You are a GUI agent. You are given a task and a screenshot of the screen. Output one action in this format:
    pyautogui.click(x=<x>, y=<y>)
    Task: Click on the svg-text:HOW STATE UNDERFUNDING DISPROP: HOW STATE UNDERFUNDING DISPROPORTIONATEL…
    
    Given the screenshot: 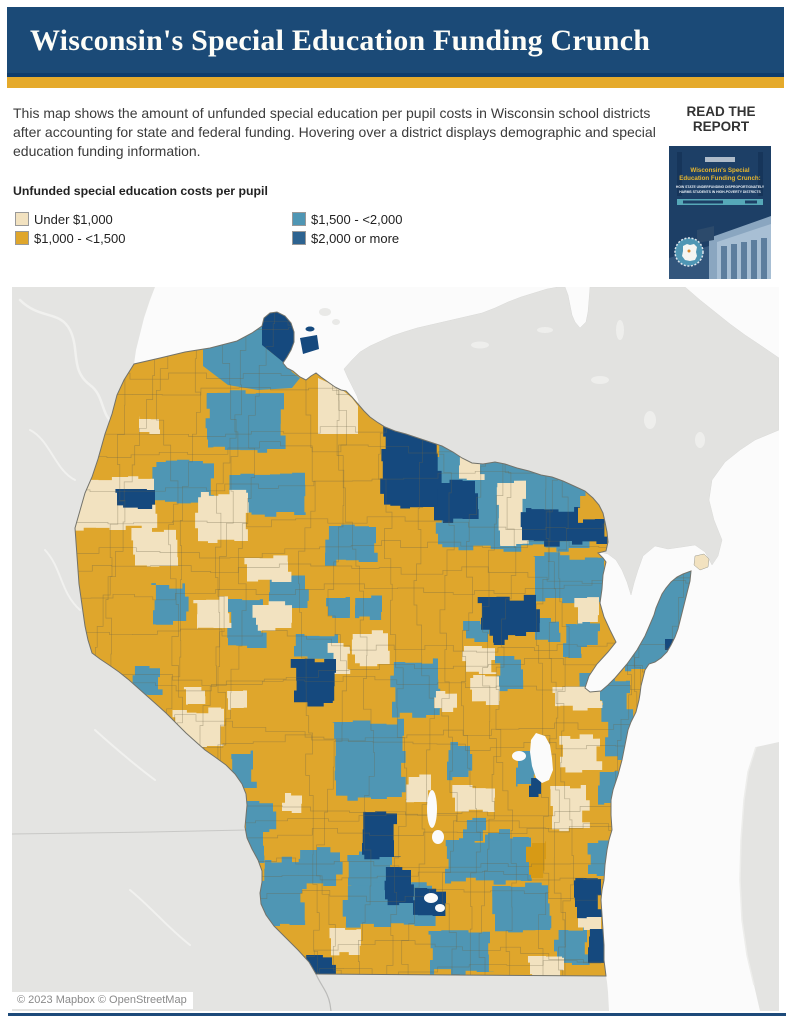 What is the action you would take?
    pyautogui.click(x=720, y=187)
    